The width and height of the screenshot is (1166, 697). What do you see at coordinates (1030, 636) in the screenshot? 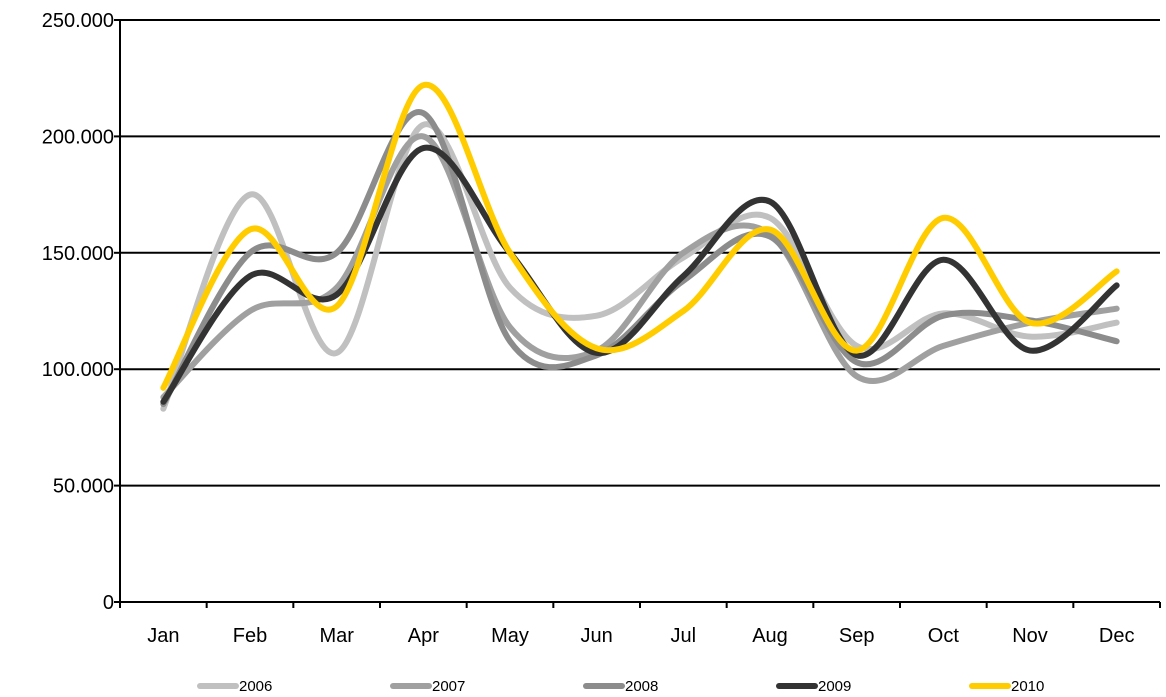
I see `x-tick-label: Nov` at bounding box center [1030, 636].